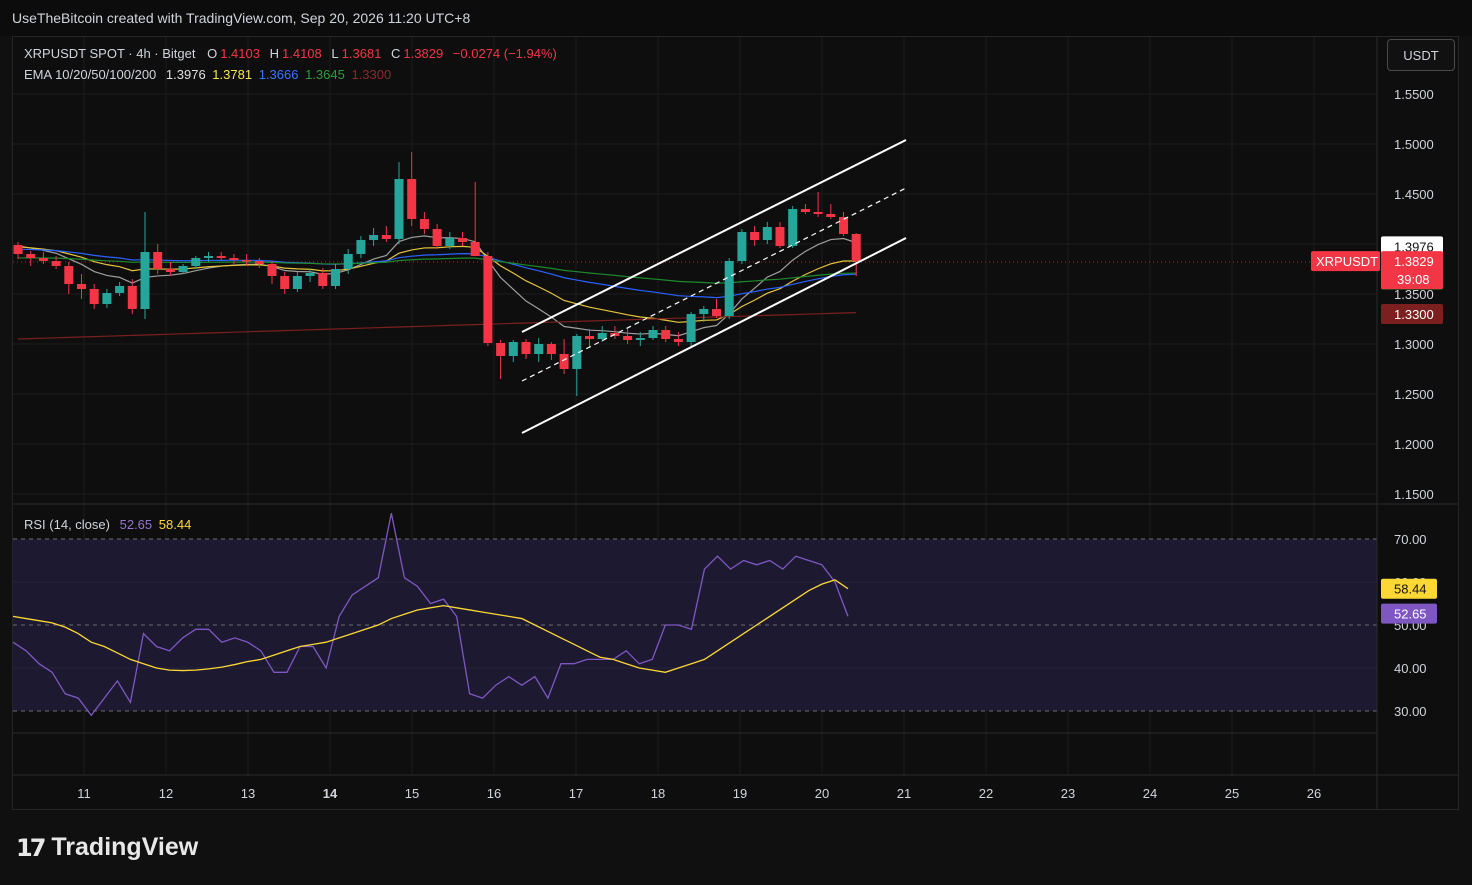 The width and height of the screenshot is (1472, 885). Describe the element at coordinates (740, 793) in the screenshot. I see `time-tick-label: 19` at that location.